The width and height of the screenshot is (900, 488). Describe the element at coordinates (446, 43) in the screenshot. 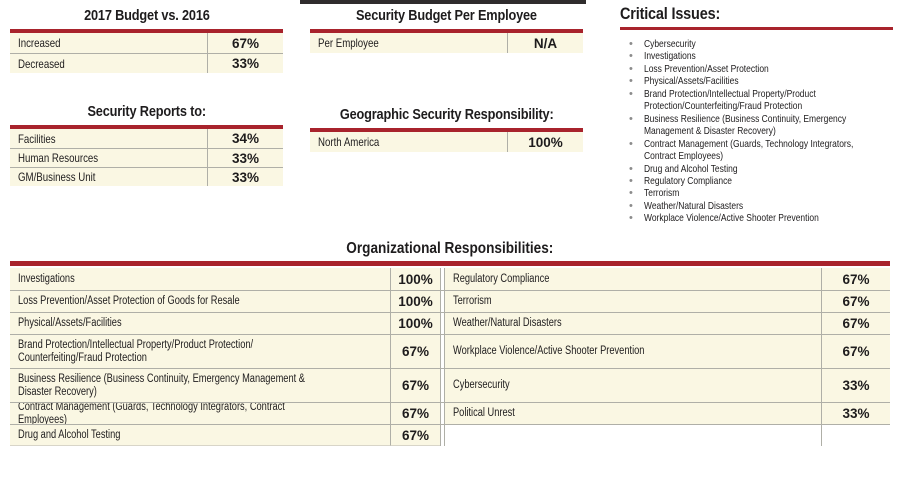

I see `table-row: Per Employee N/A` at that location.